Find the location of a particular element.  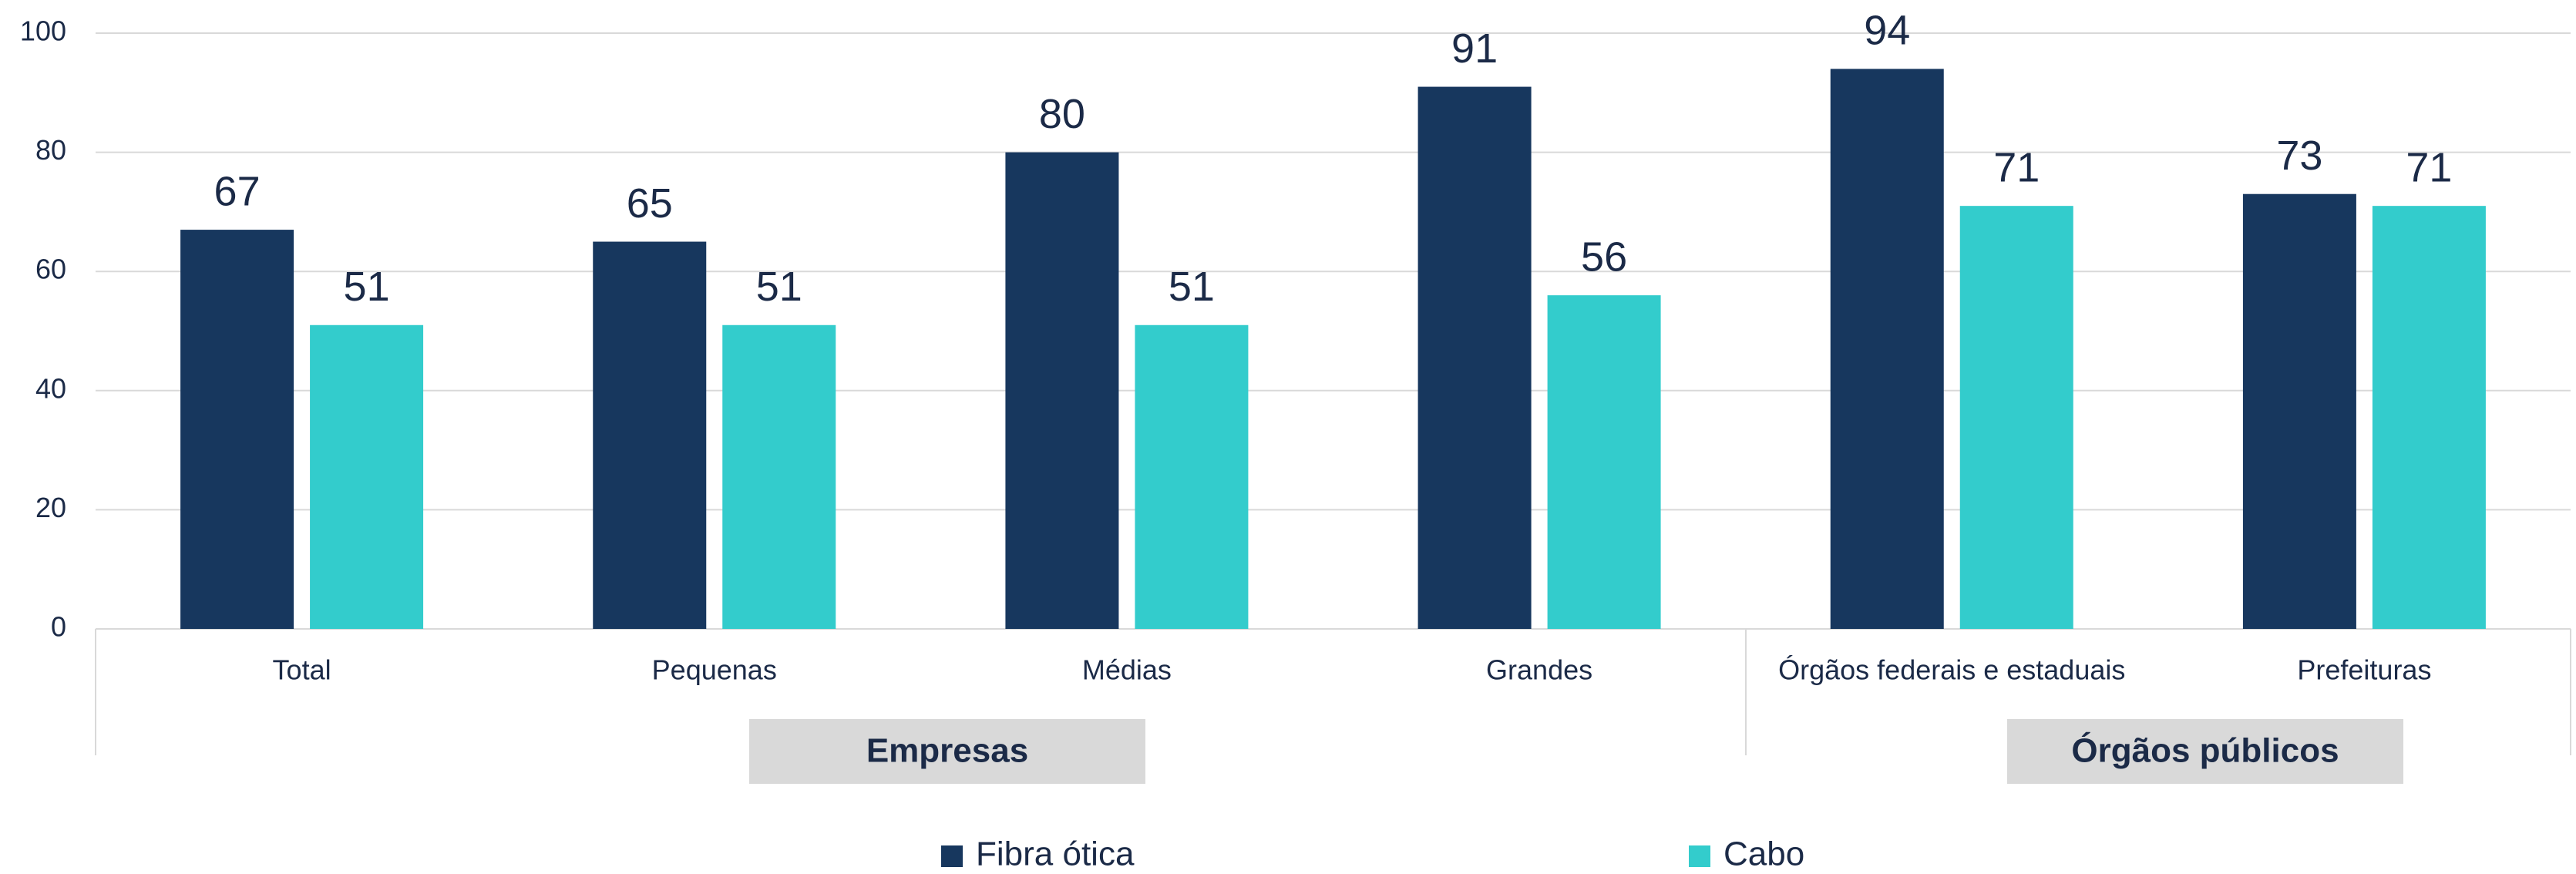

x-tick-label: Órgãos federais e estaduais is located at coordinates (1951, 670).